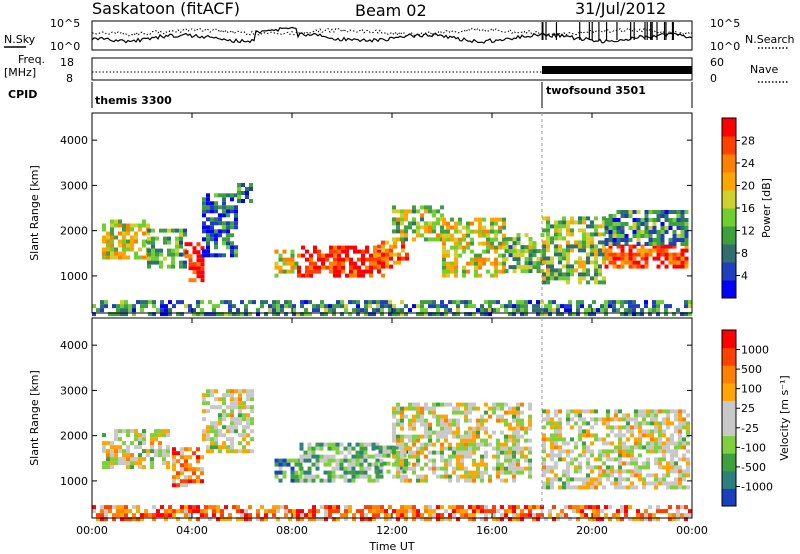  I want to click on nsearch-tick-bottom: 10^0, so click(725, 46).